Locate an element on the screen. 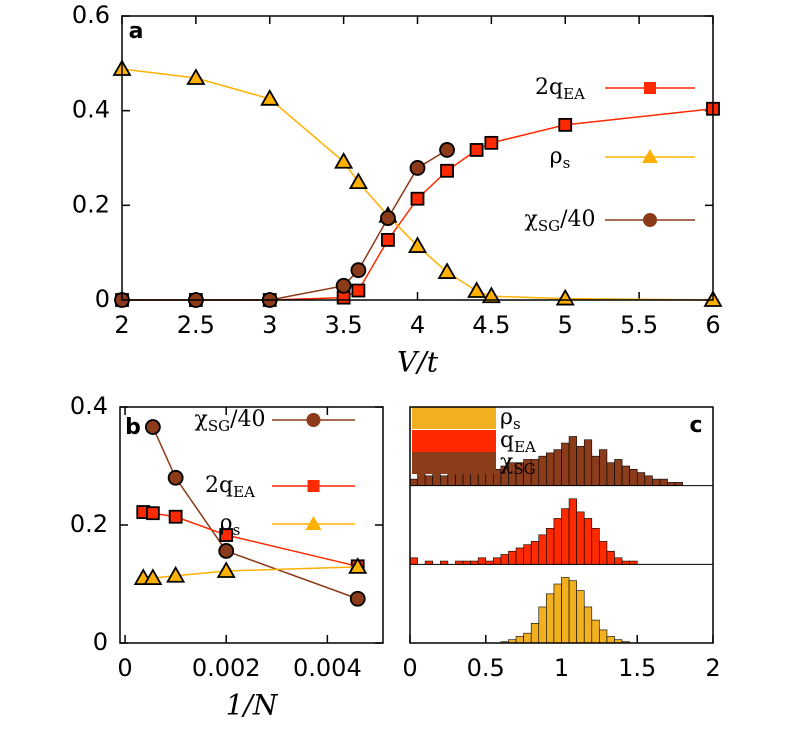  y-tick-label: 0 is located at coordinates (100, 642).